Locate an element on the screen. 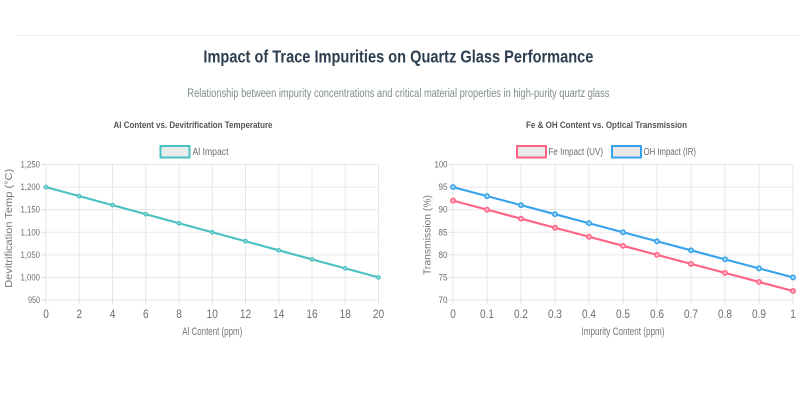  svg-text: 1,100 is located at coordinates (31, 232).